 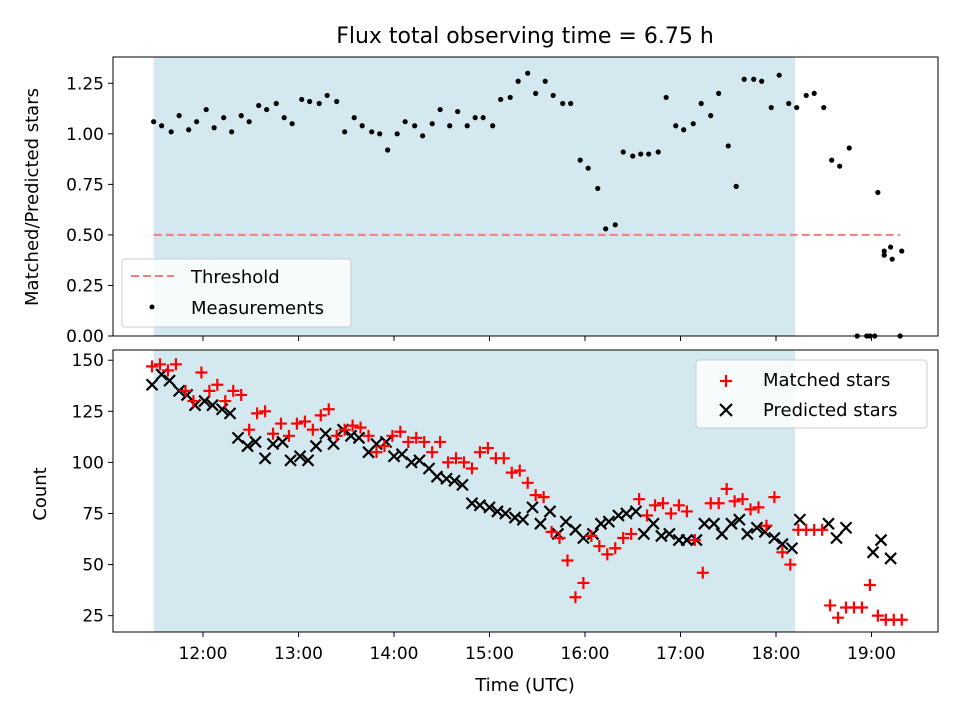 What do you see at coordinates (236, 293) in the screenshot?
I see `top-legend: Threshold Measurements` at bounding box center [236, 293].